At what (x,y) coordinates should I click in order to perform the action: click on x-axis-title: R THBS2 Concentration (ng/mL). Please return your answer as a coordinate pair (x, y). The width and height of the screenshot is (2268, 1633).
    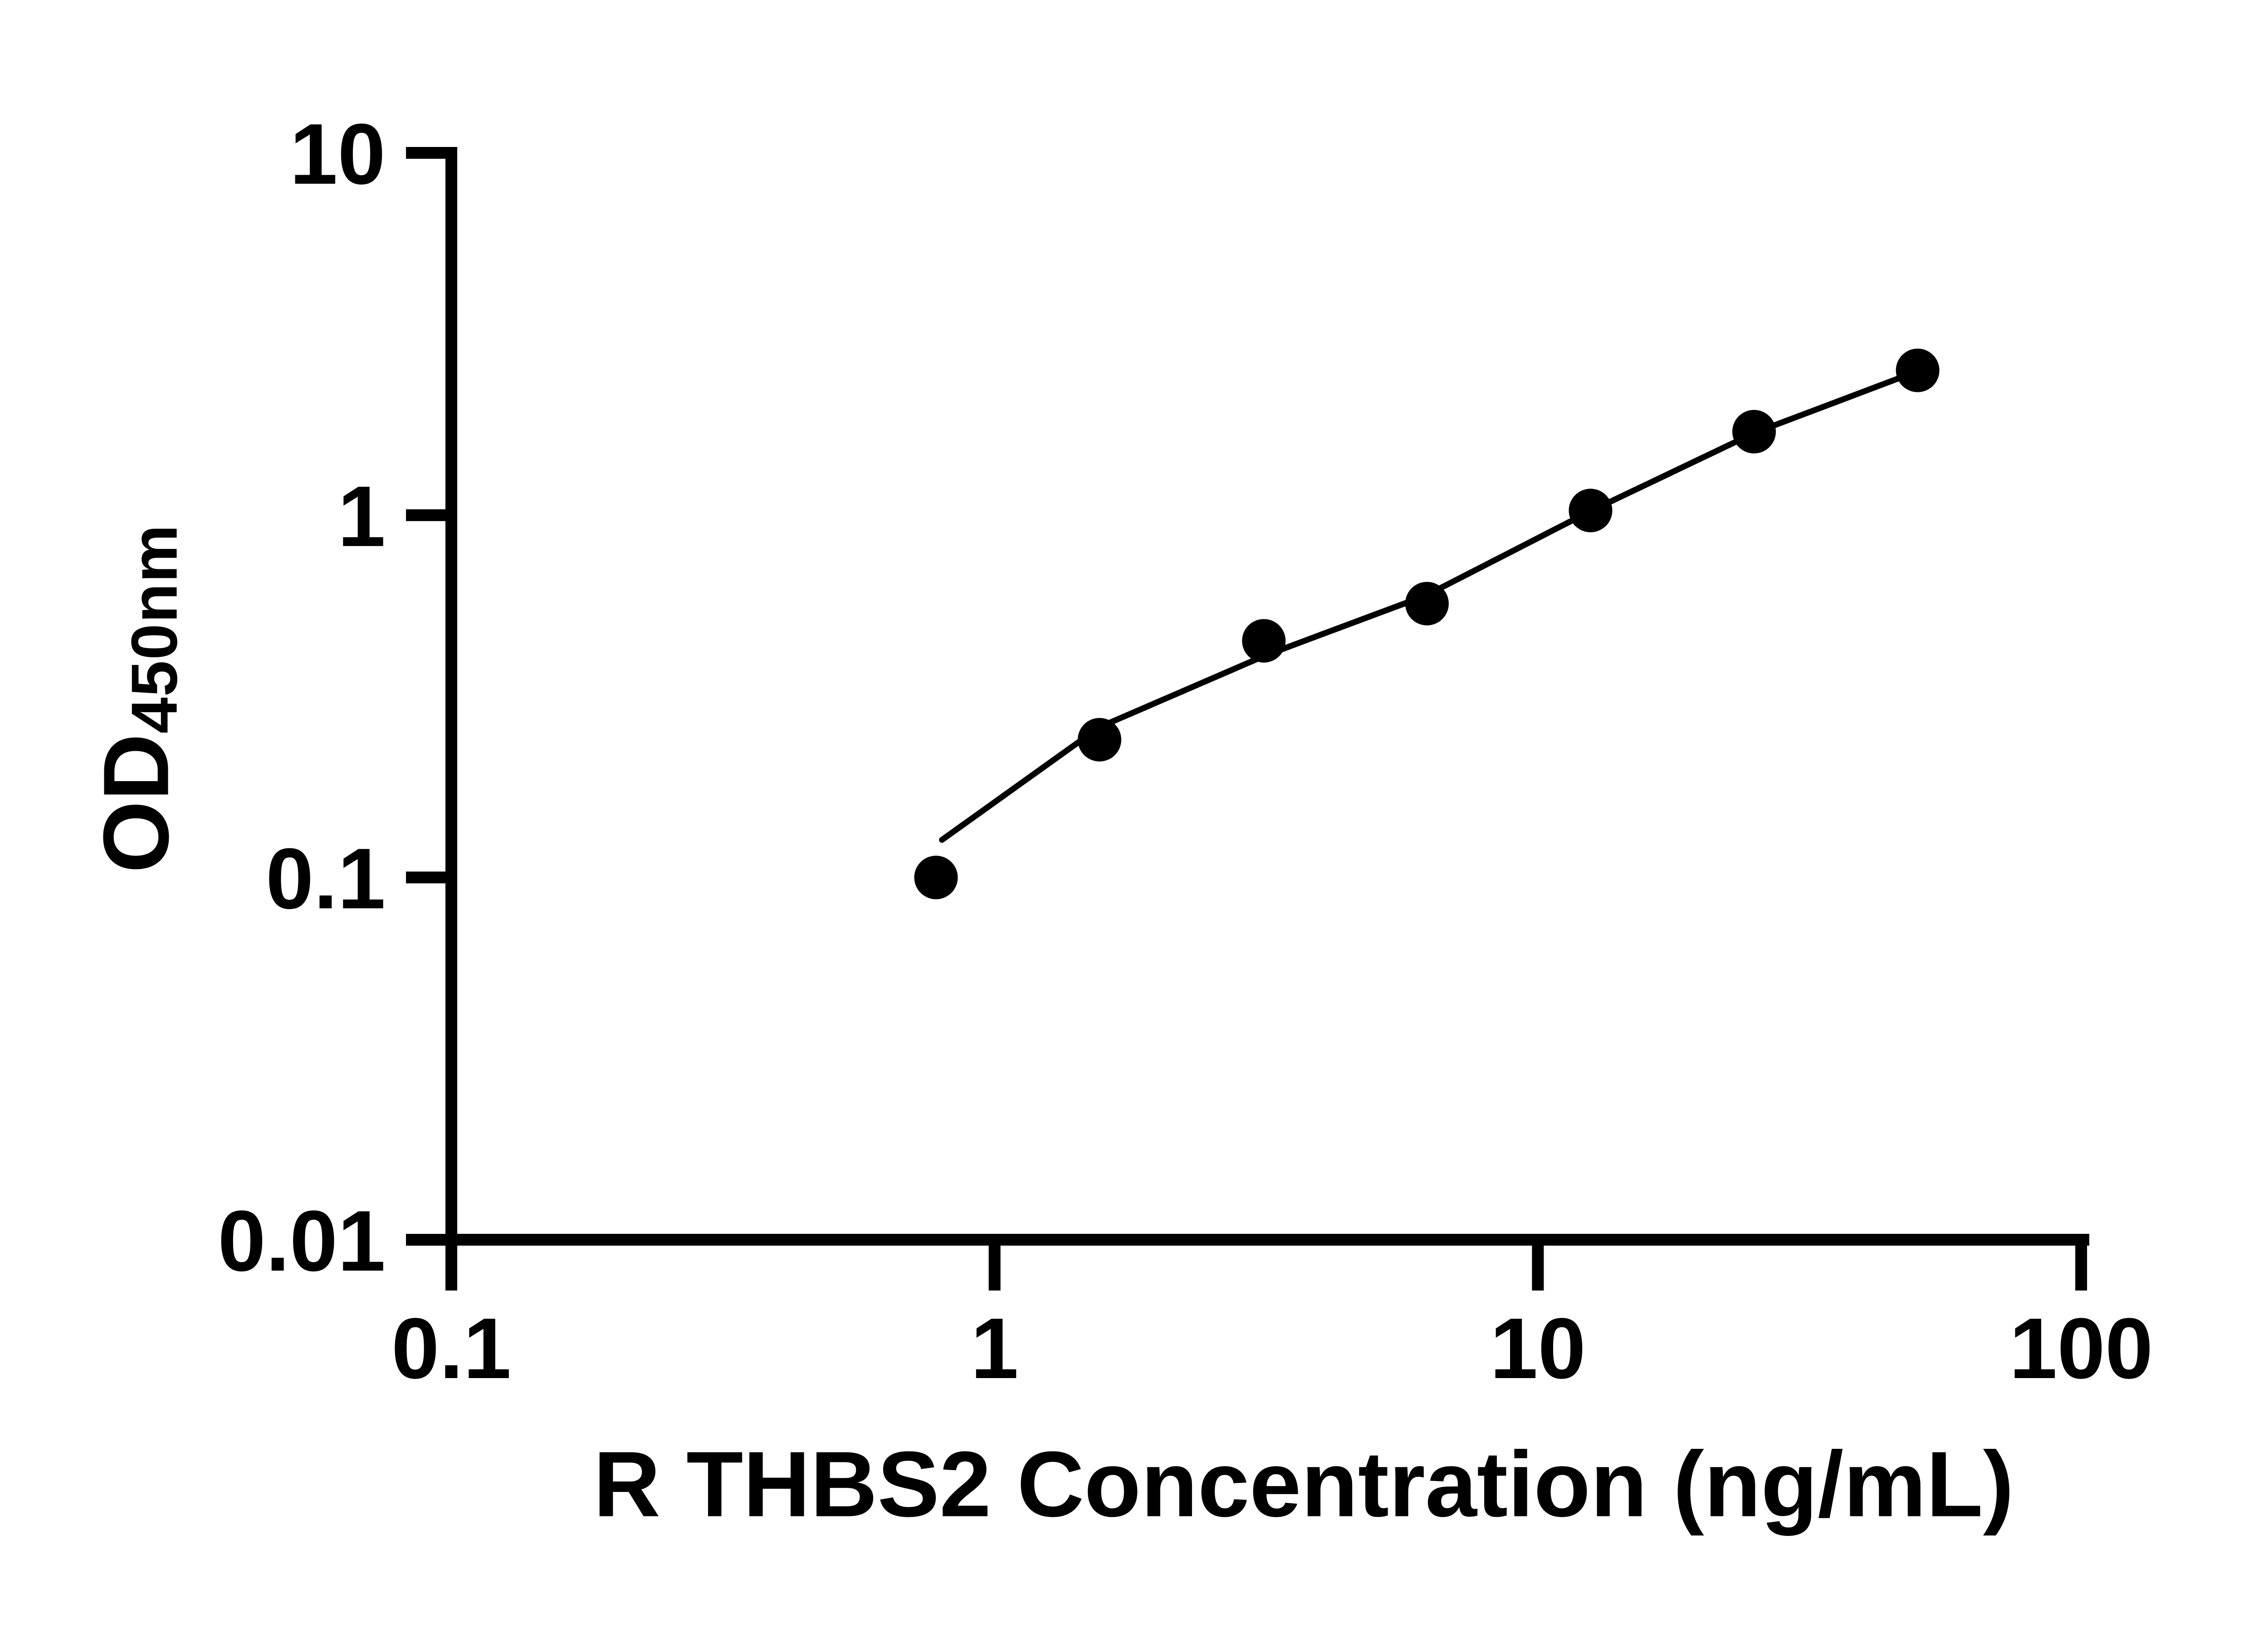
    Looking at the image, I should click on (1303, 1484).